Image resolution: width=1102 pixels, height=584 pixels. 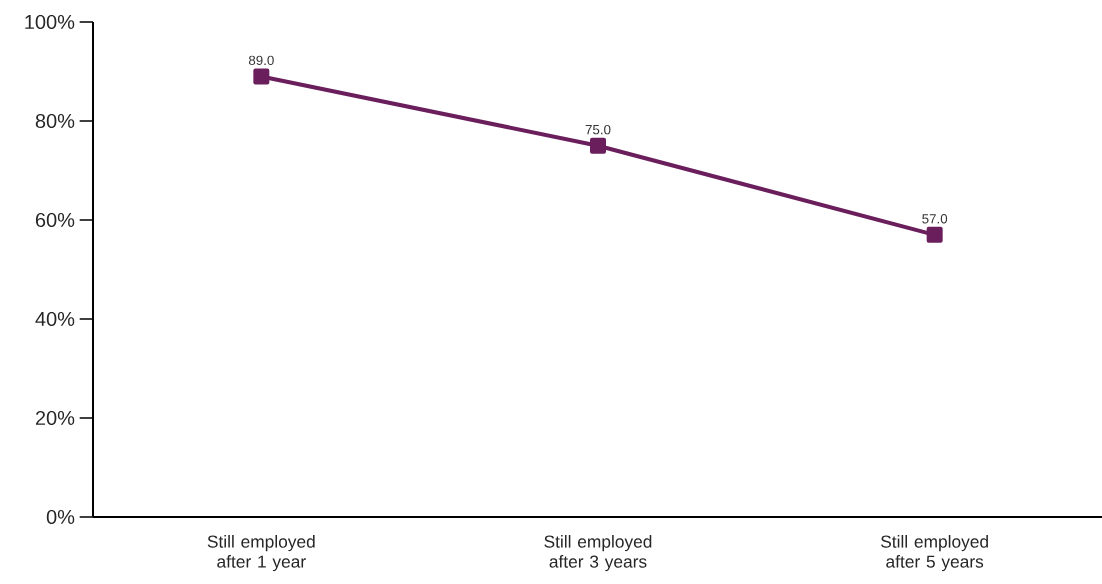 What do you see at coordinates (934, 553) in the screenshot?
I see `x-tick-label: Still employed after 5 years` at bounding box center [934, 553].